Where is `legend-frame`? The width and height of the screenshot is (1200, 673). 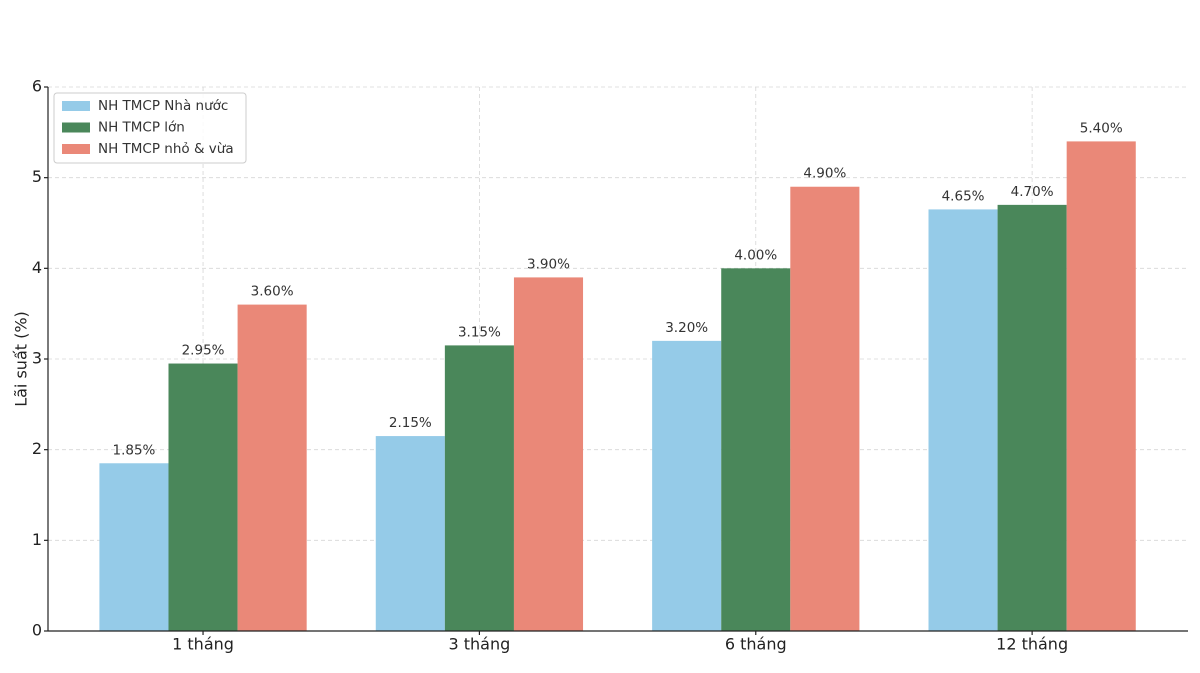 legend-frame is located at coordinates (150, 128).